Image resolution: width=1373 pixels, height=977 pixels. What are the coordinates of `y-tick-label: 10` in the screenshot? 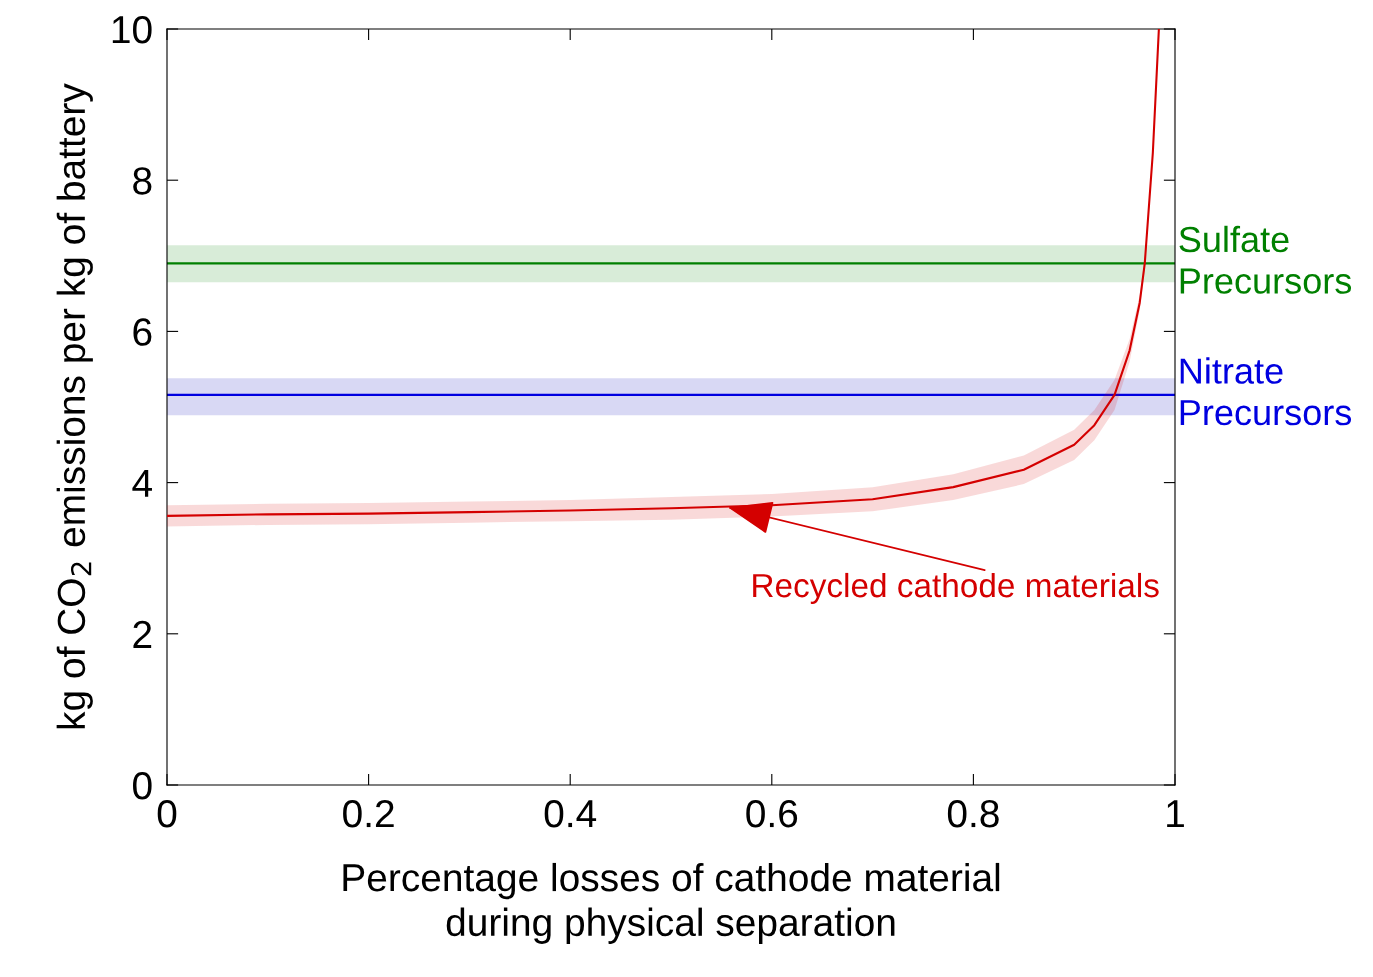 It's located at (132, 29).